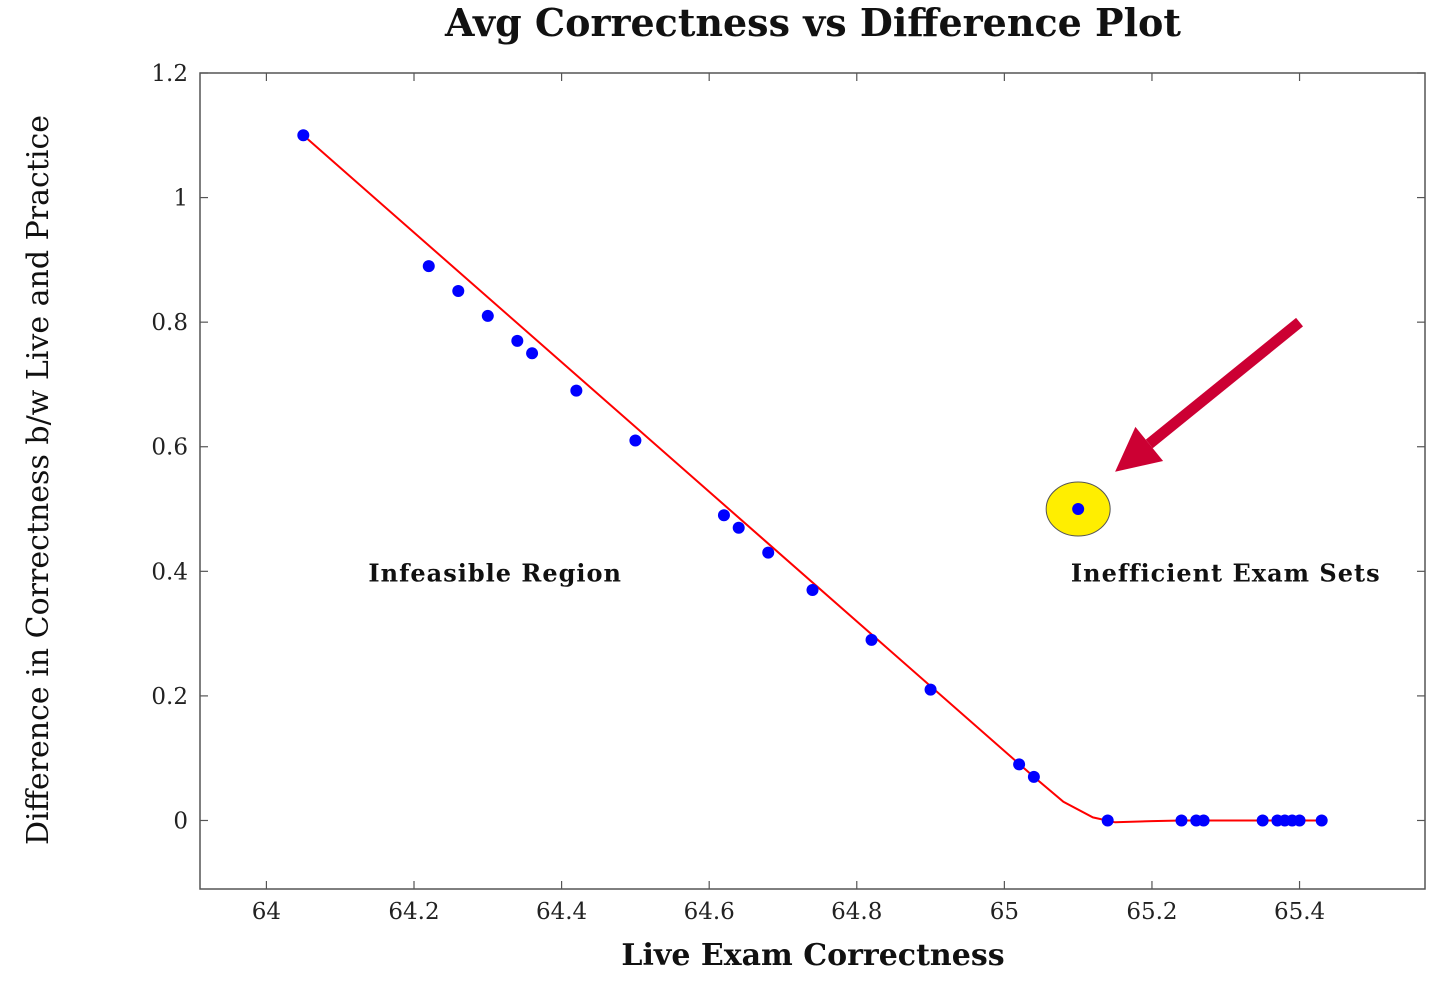  What do you see at coordinates (1226, 572) in the screenshot?
I see `annotation-inefficient-exam-sets: Inefficient Exam Sets` at bounding box center [1226, 572].